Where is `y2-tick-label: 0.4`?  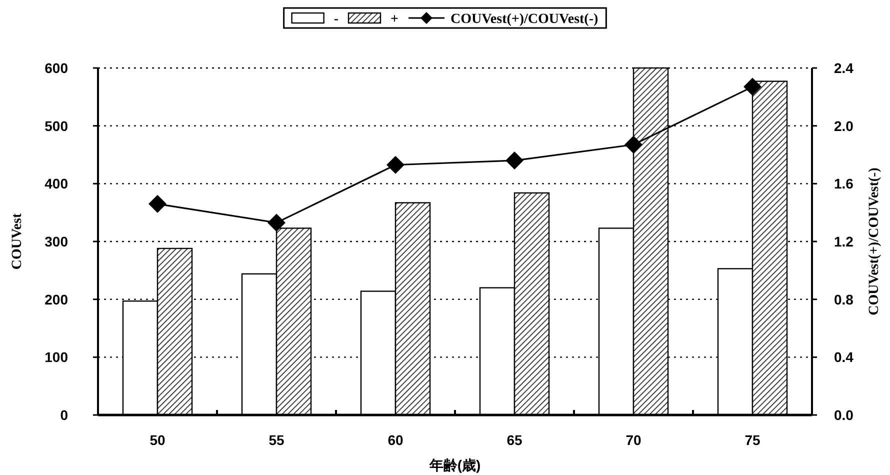 y2-tick-label: 0.4 is located at coordinates (844, 357).